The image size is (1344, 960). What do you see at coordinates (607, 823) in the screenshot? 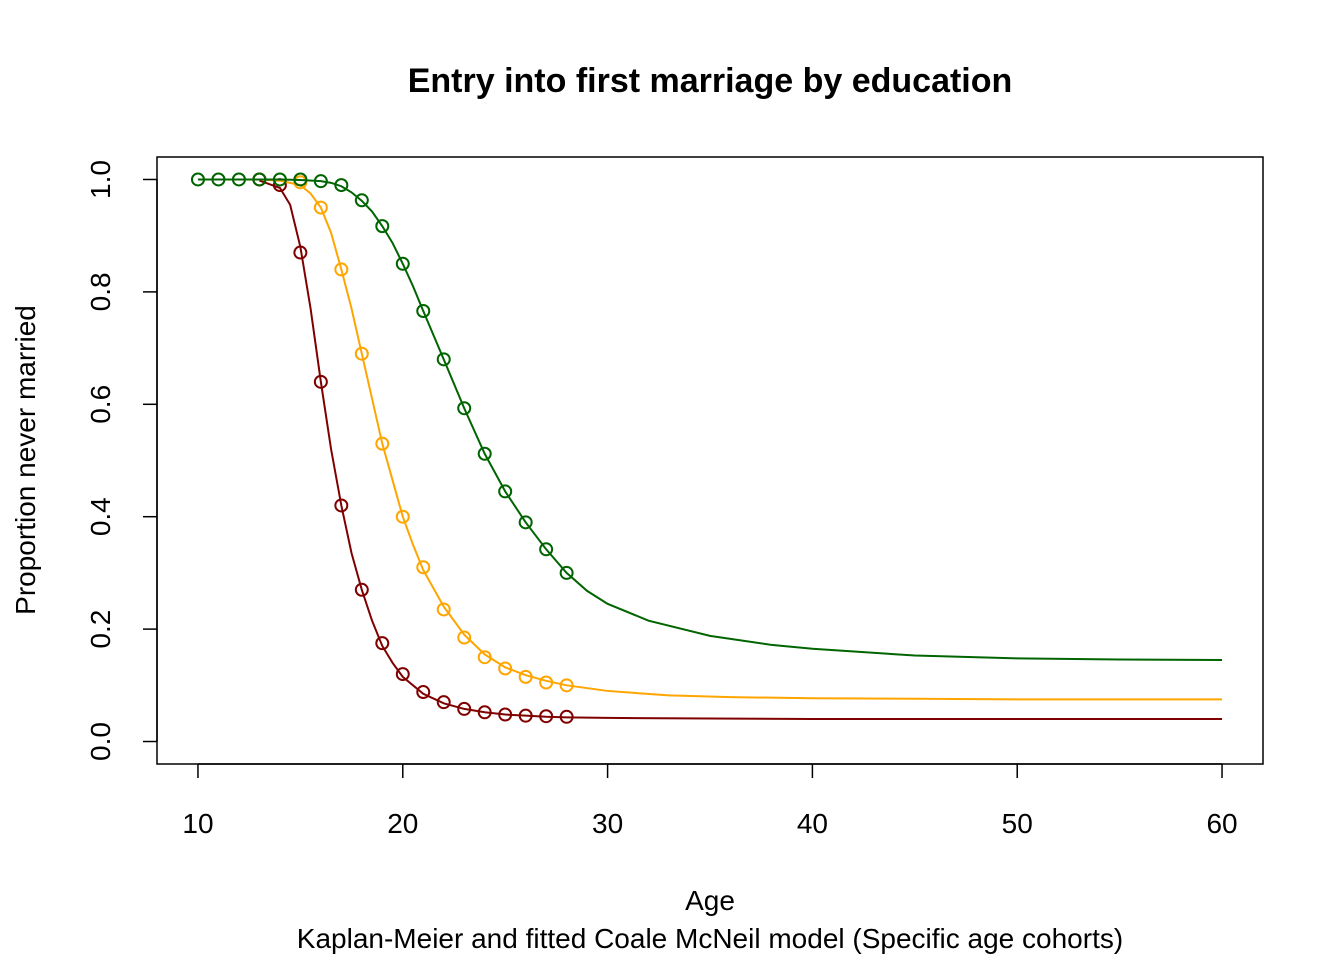
I see `x-tick-label: 30` at bounding box center [607, 823].